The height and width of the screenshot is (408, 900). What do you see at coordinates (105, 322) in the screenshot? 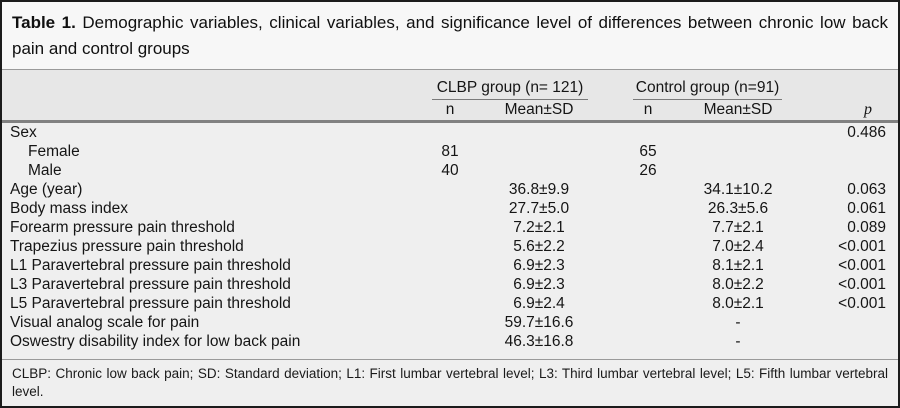
I see `row-label: Visual analog scale for pain` at bounding box center [105, 322].